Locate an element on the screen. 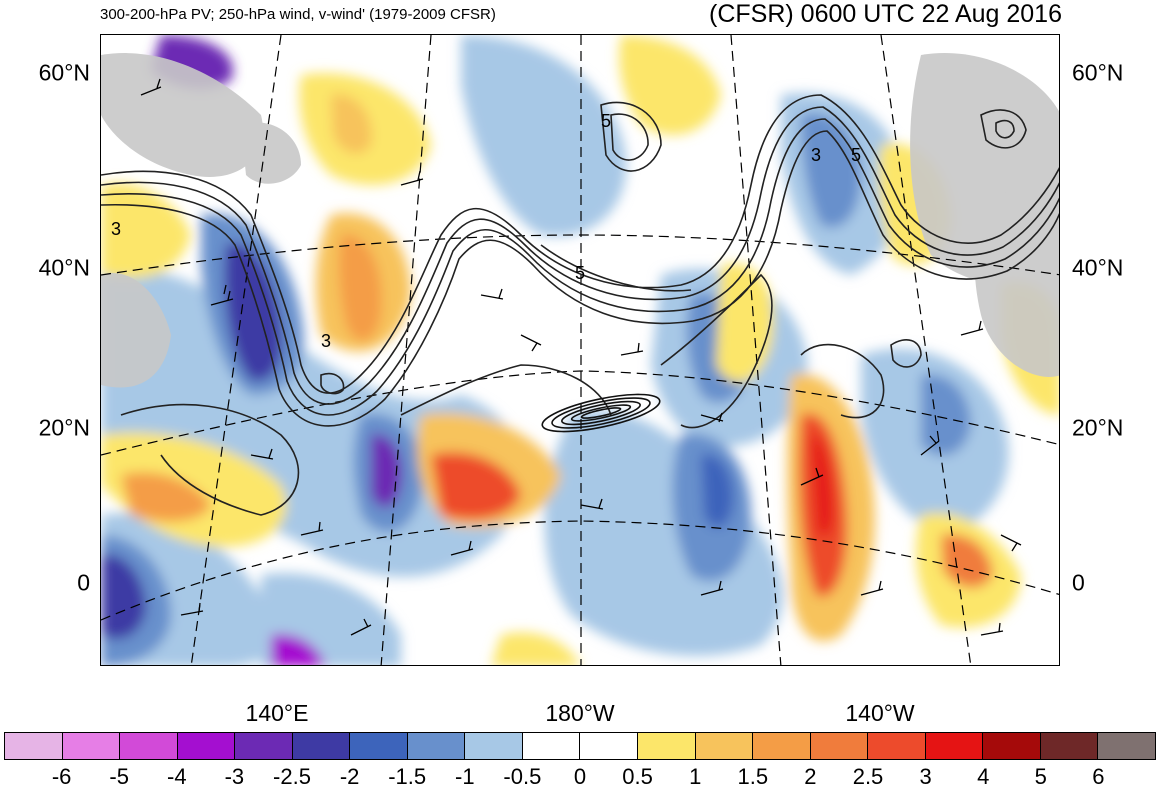 The height and width of the screenshot is (790, 1160). colorbar-tick-label: -2.5 is located at coordinates (292, 776).